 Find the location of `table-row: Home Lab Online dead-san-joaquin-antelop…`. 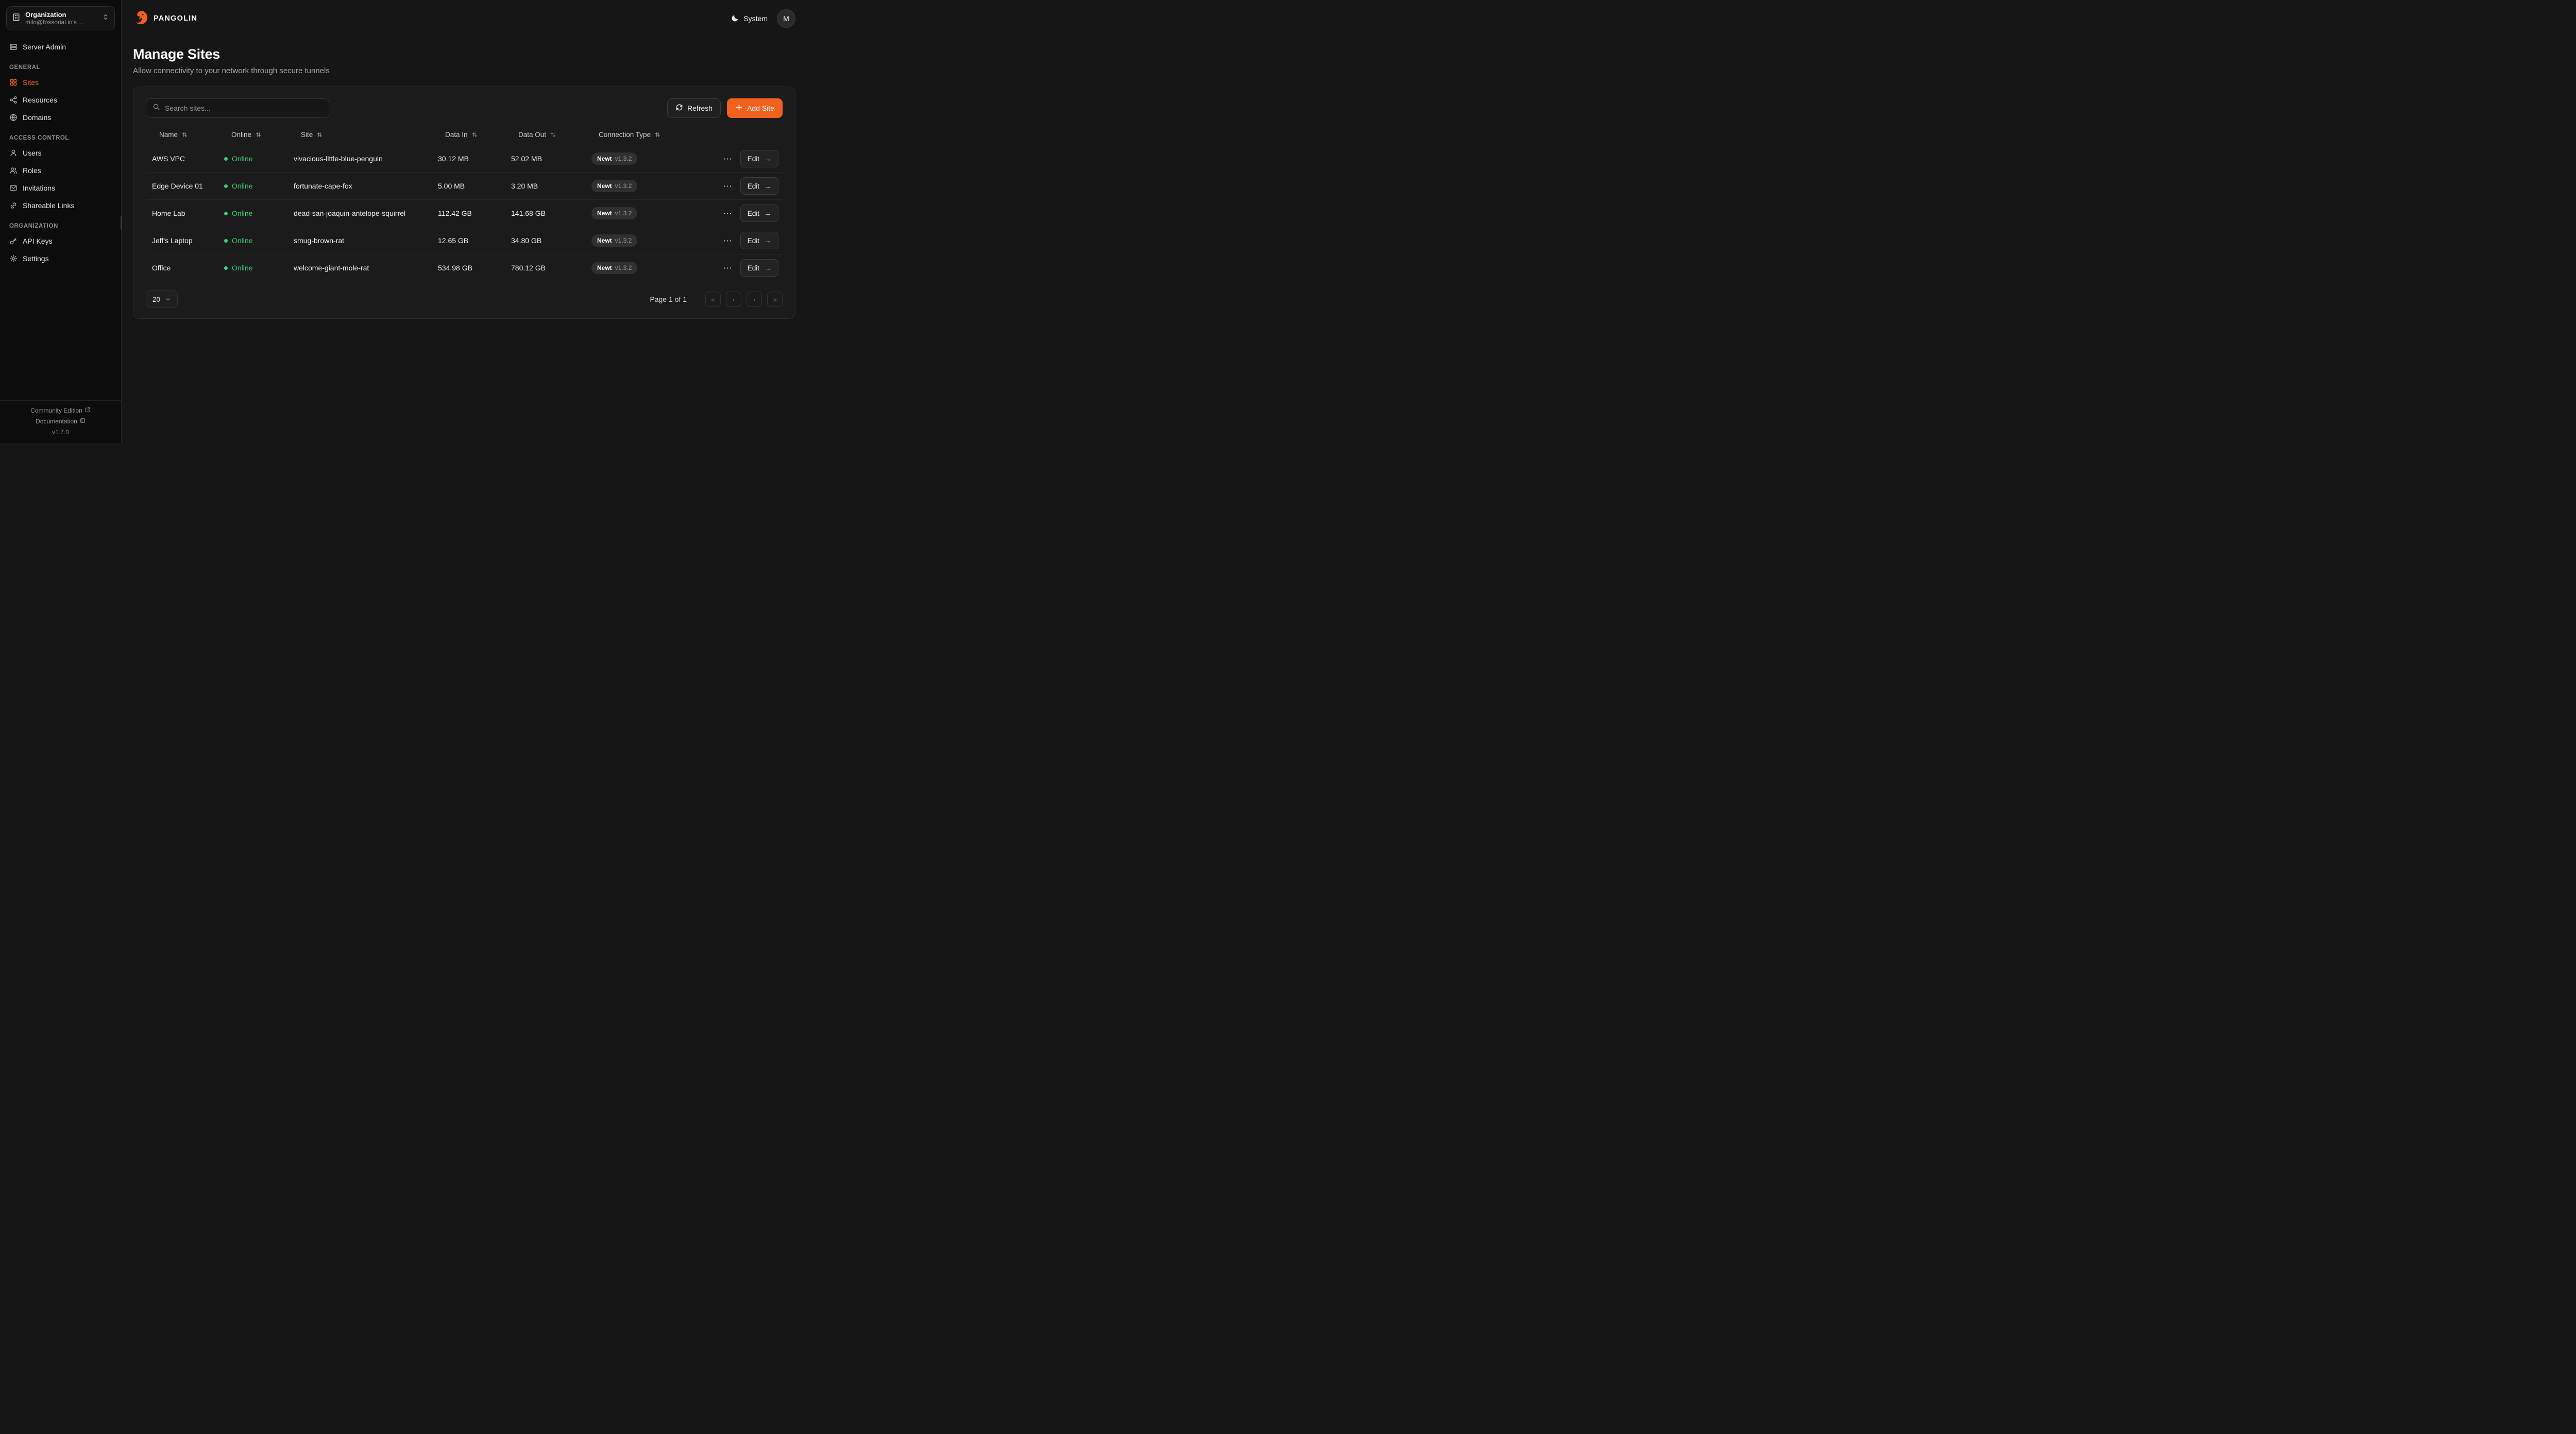

table-row: Home Lab Online dead-san-joaquin-antelop… is located at coordinates (464, 213).